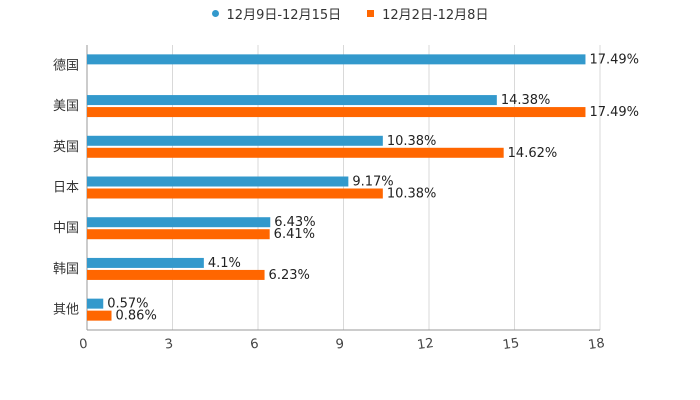 This screenshot has height=400, width=700. Describe the element at coordinates (412, 141) in the screenshot. I see `data-label-series-1: 10.38%` at that location.